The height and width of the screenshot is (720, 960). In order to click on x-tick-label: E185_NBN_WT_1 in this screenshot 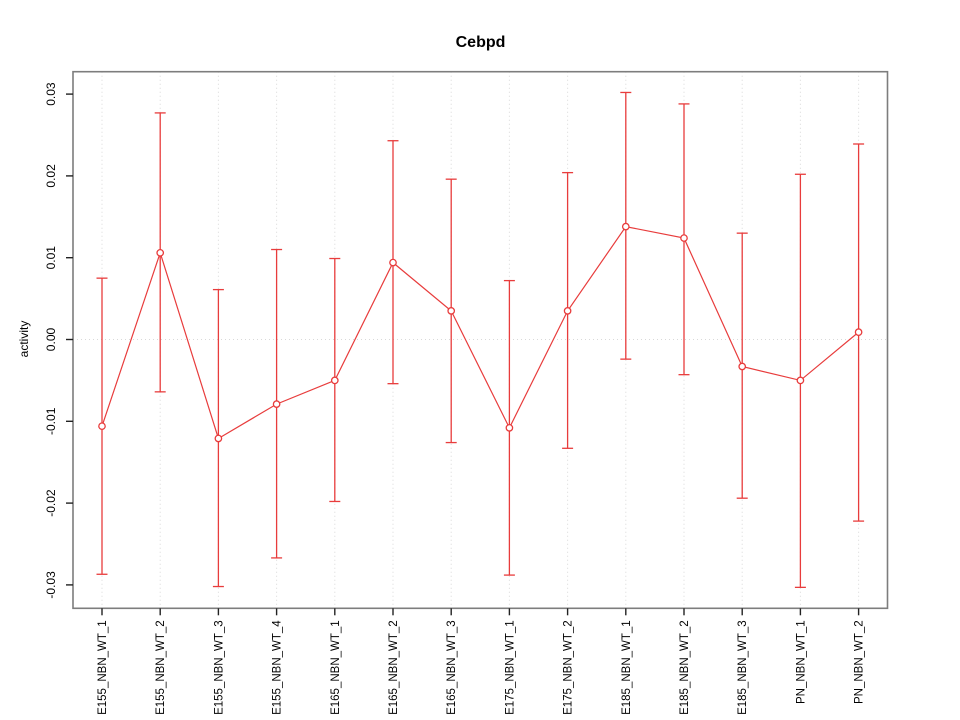, I will do `click(627, 667)`.